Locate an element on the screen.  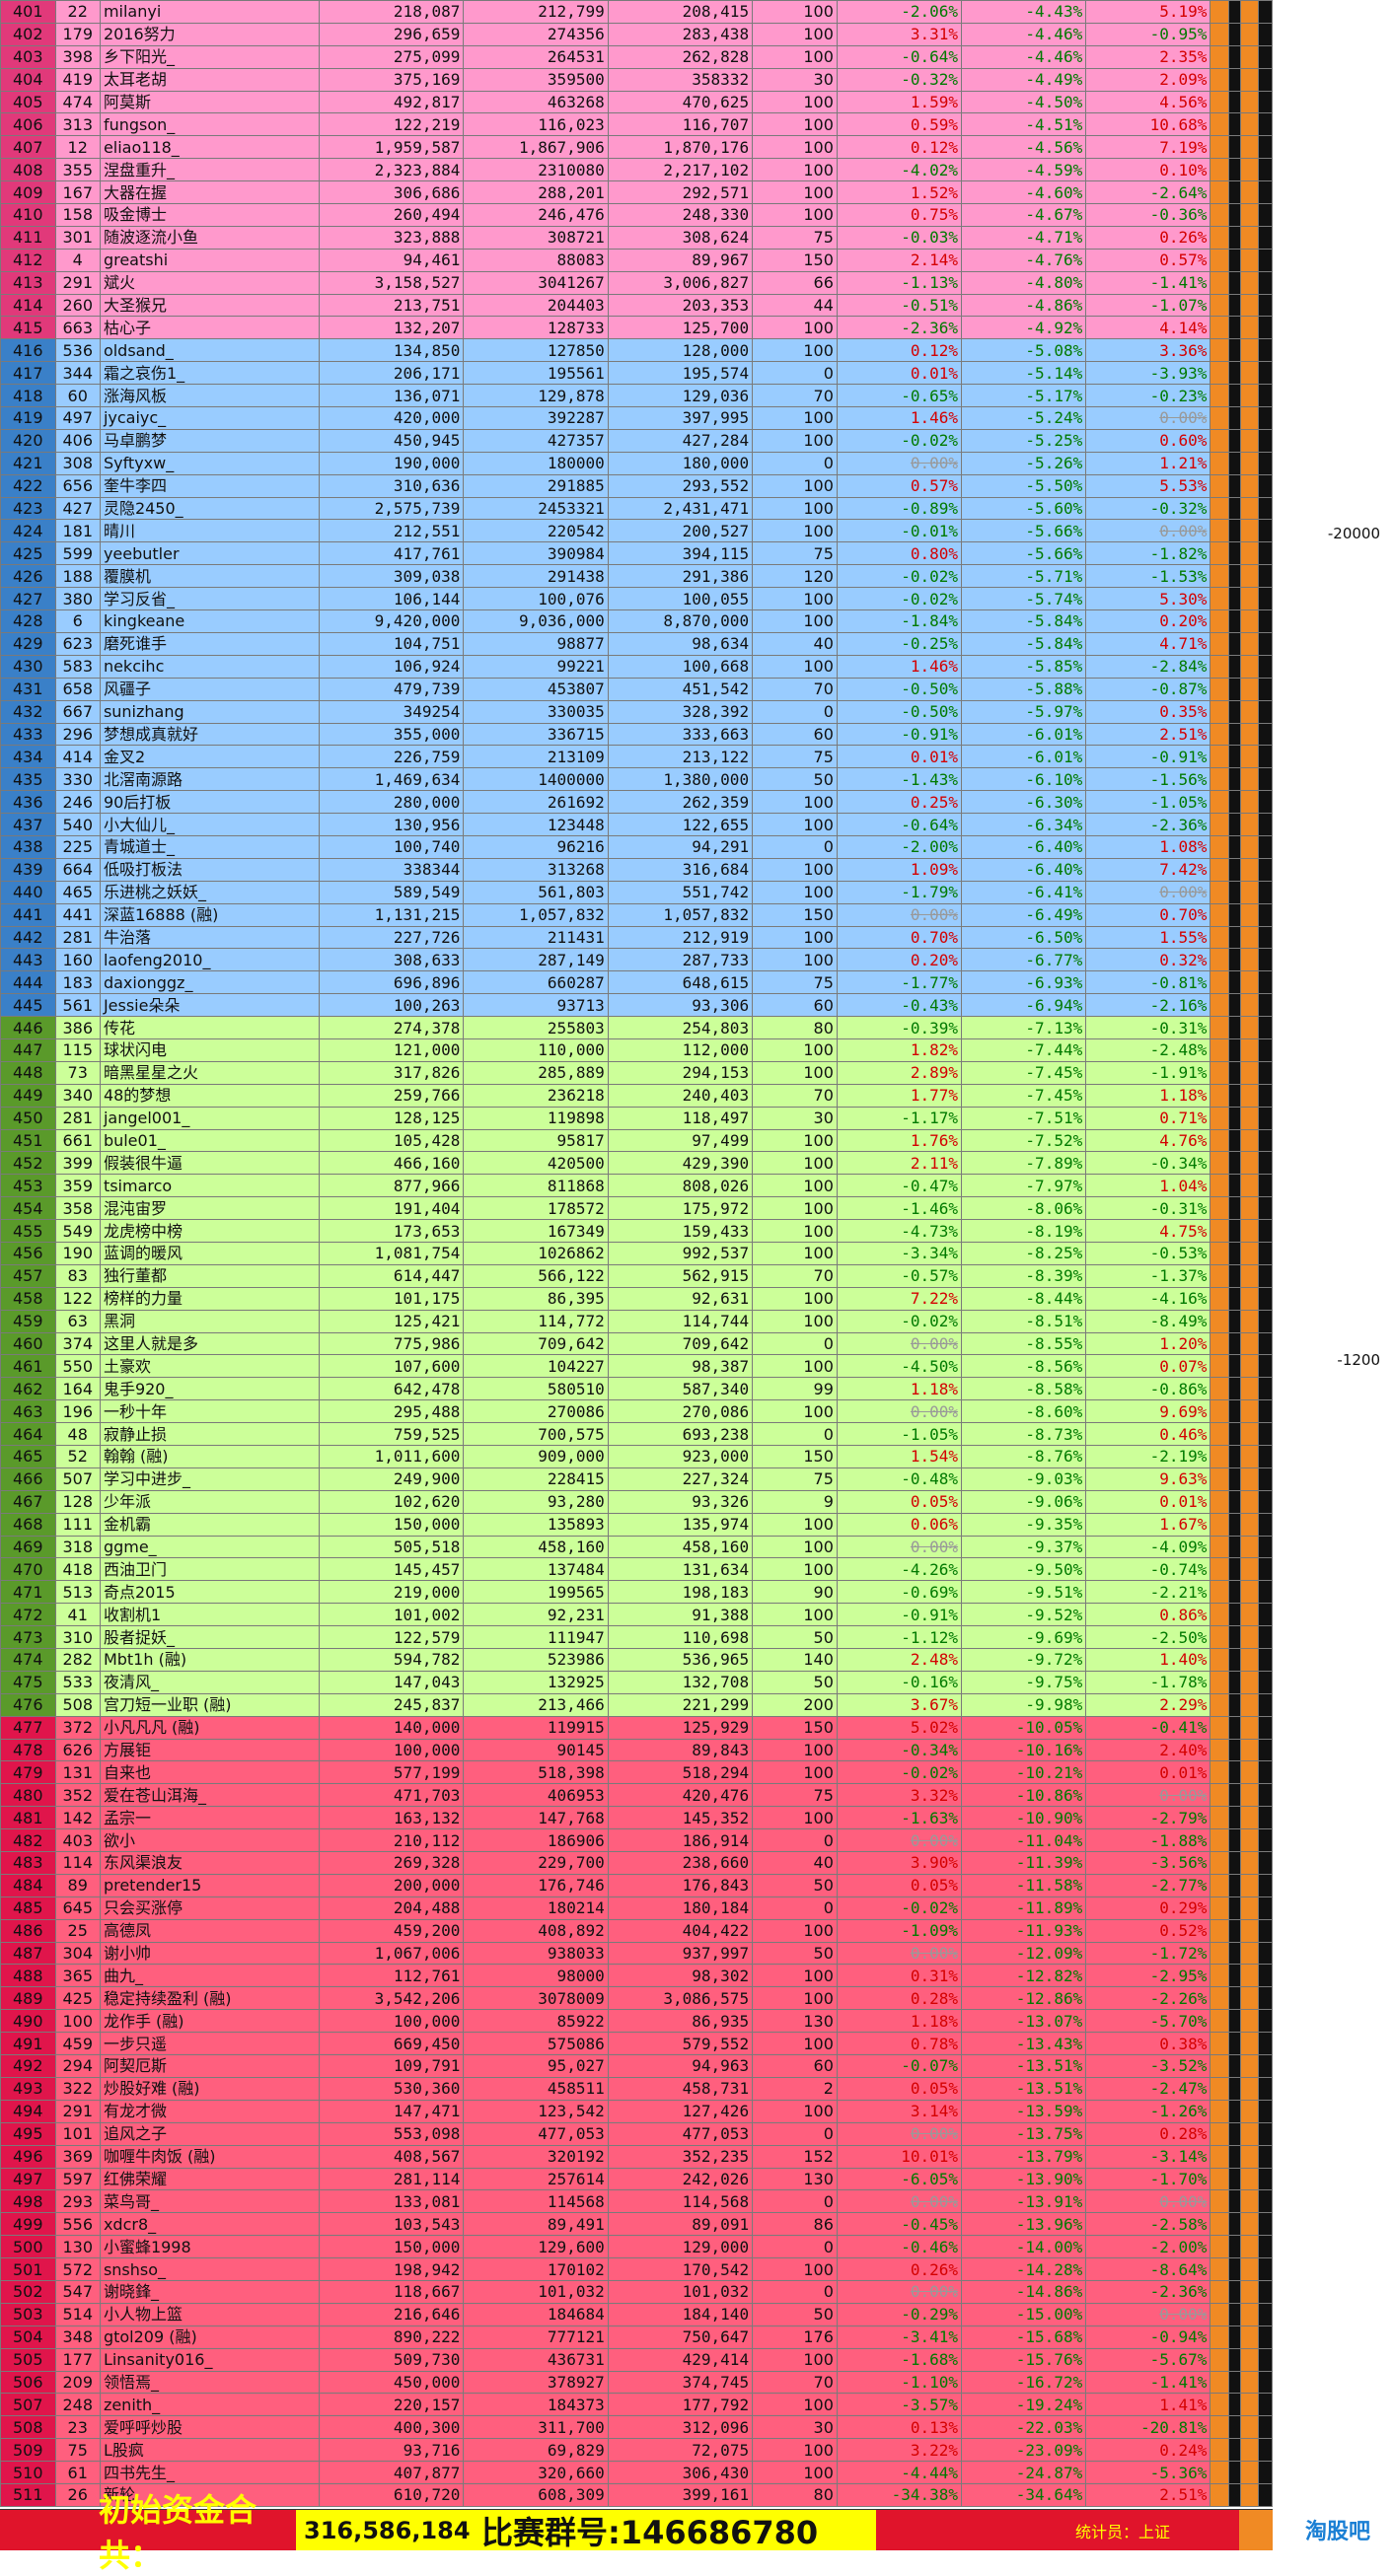
id-cell: 359 is located at coordinates (78, 1186).